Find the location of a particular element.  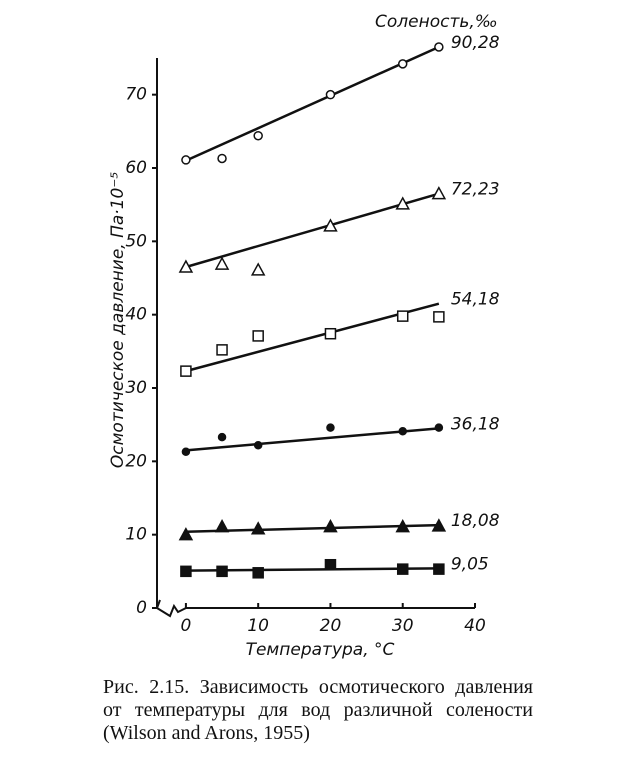

series-label: 9,05 is located at coordinates (470, 564).